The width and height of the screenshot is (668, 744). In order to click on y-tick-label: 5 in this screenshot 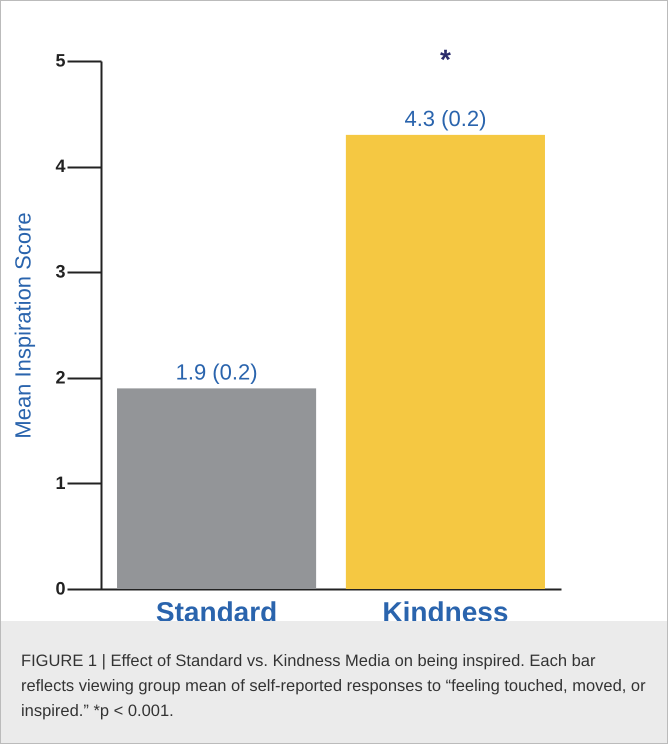, I will do `click(60, 60)`.